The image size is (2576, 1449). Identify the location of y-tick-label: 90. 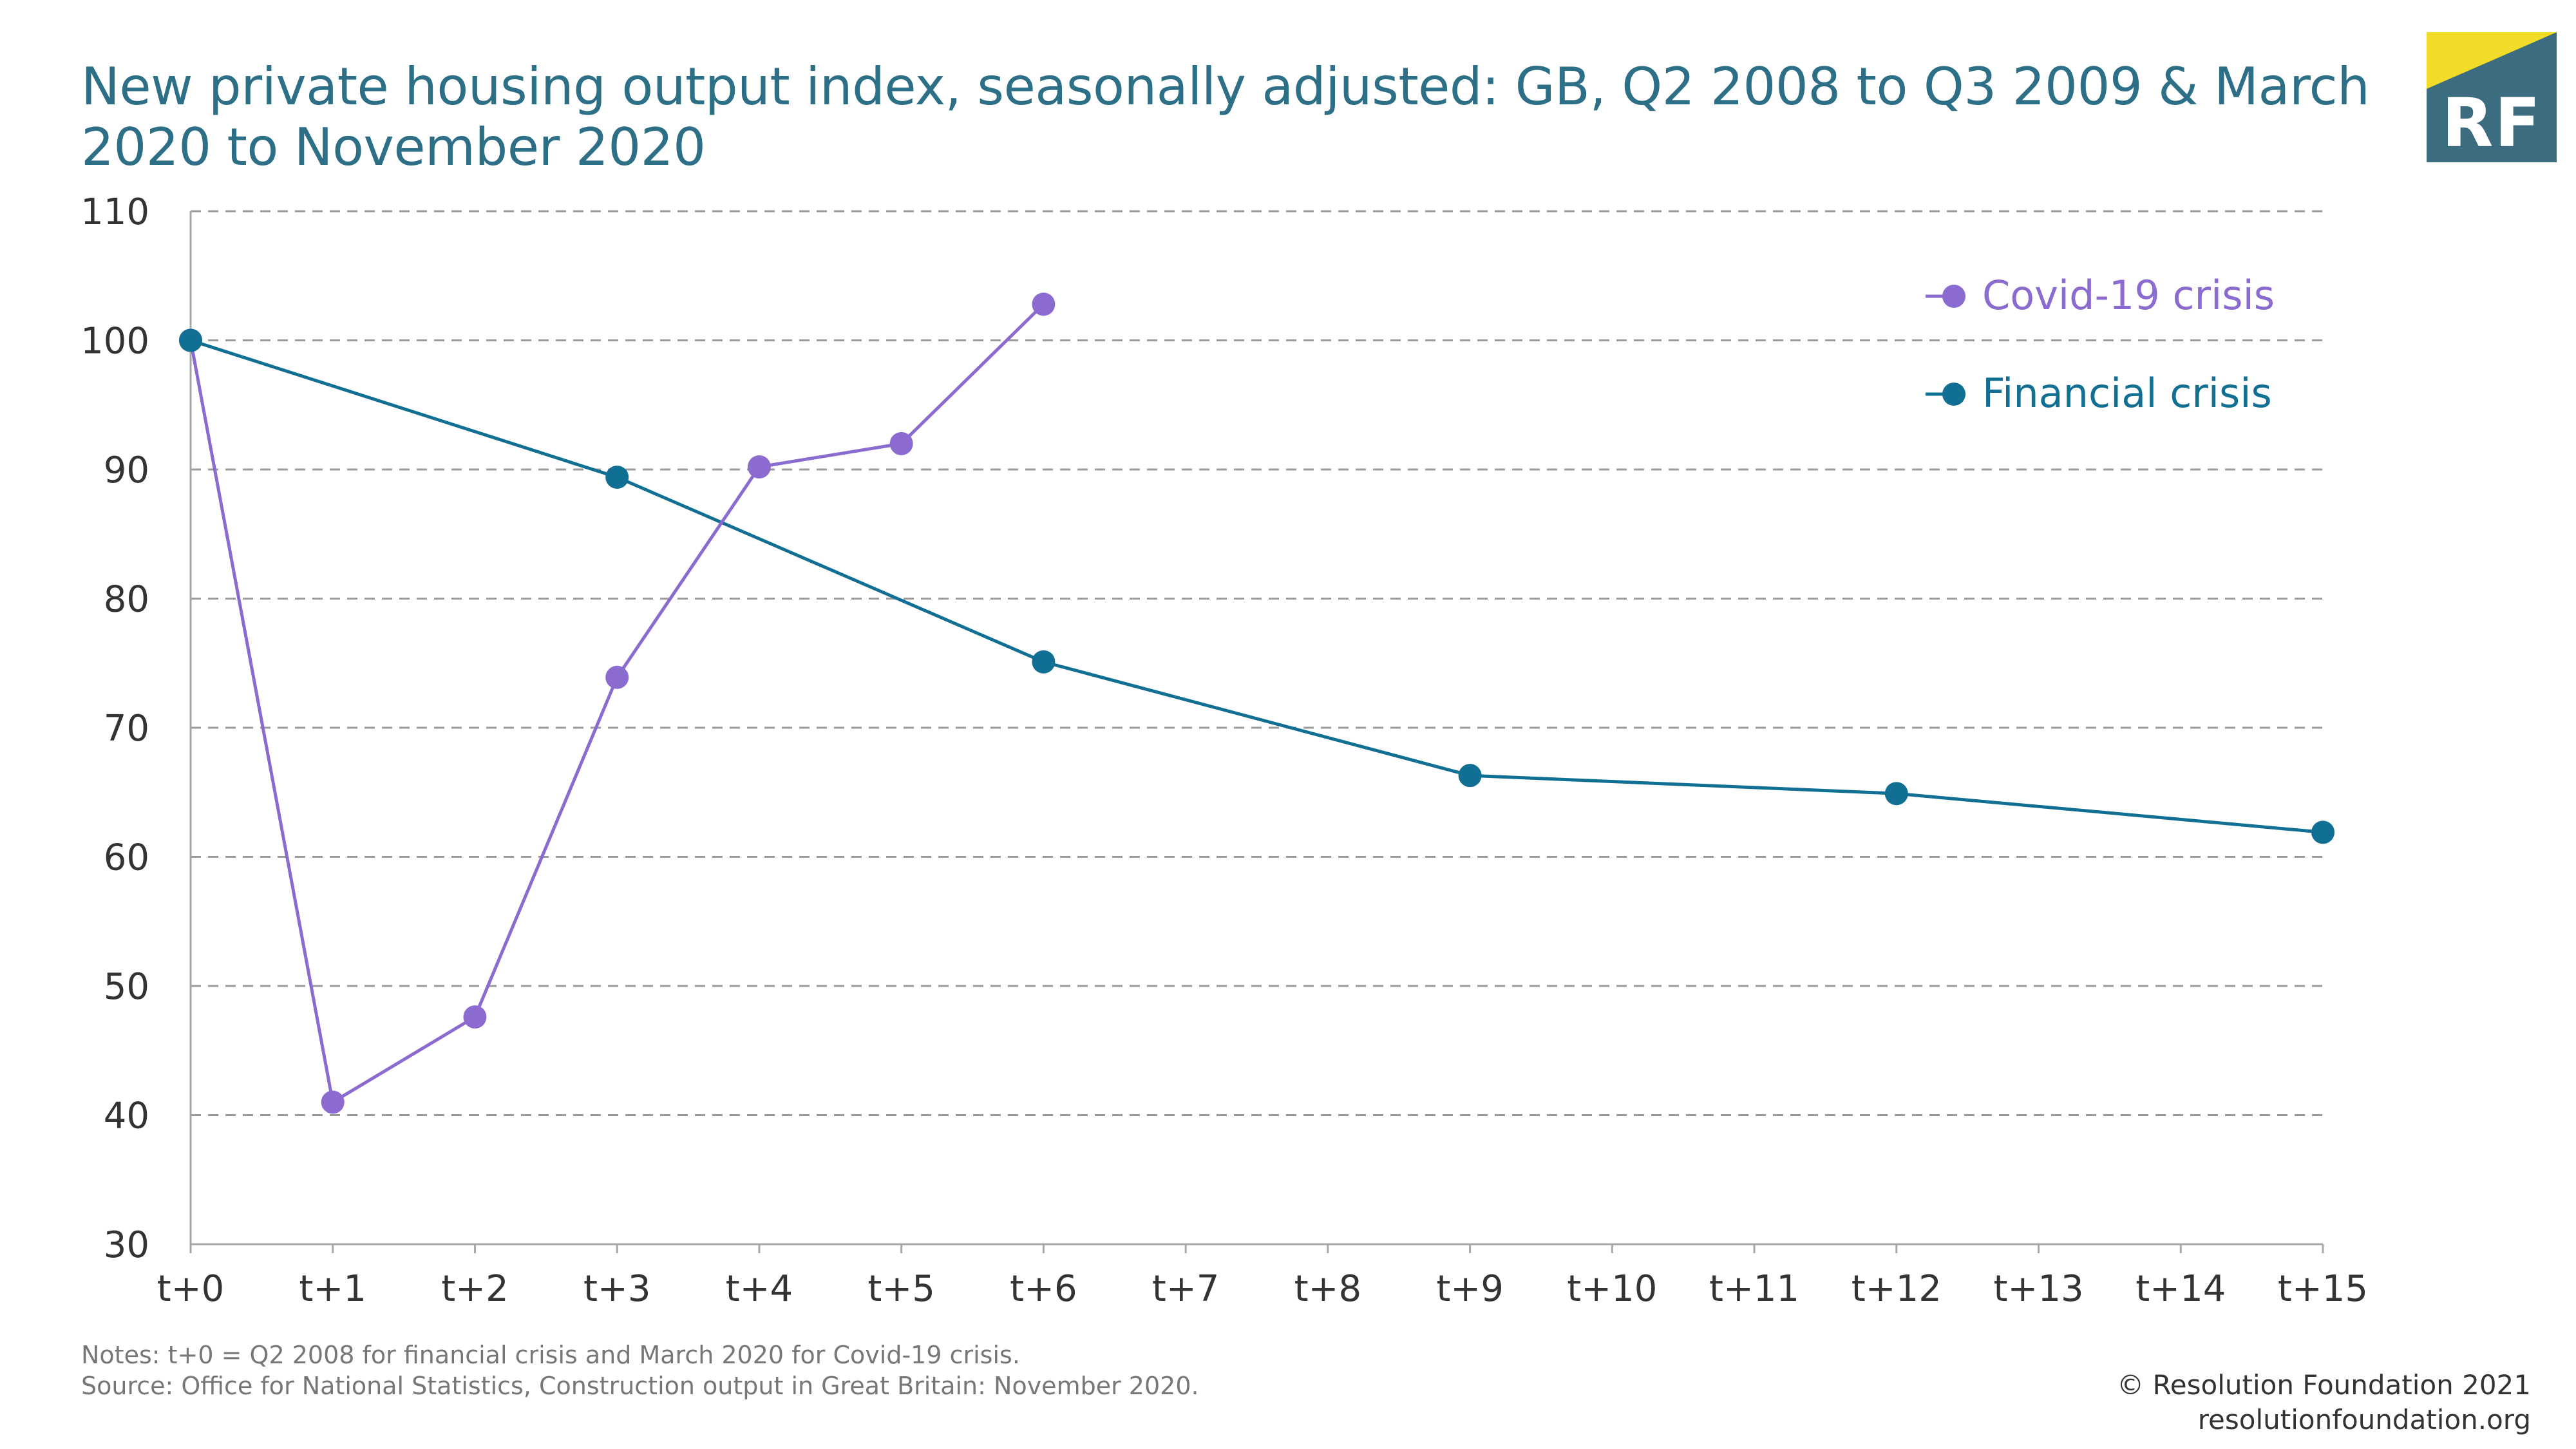
(127, 470).